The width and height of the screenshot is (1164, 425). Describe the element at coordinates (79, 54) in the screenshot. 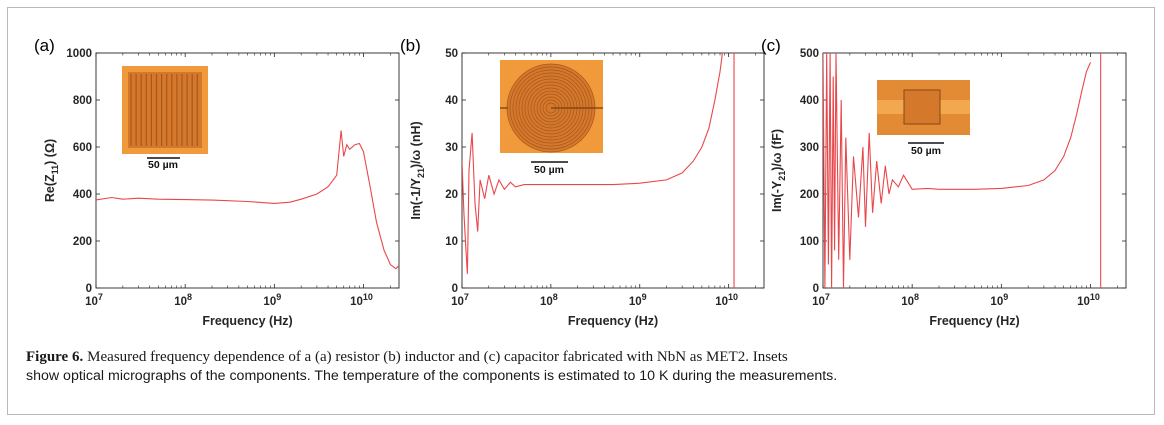

I see `y-tick-label: 1000` at that location.